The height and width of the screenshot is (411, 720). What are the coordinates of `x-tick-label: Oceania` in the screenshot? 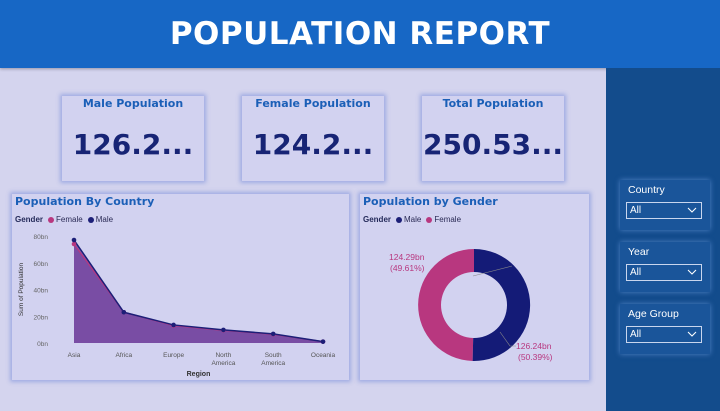 It's located at (323, 355).